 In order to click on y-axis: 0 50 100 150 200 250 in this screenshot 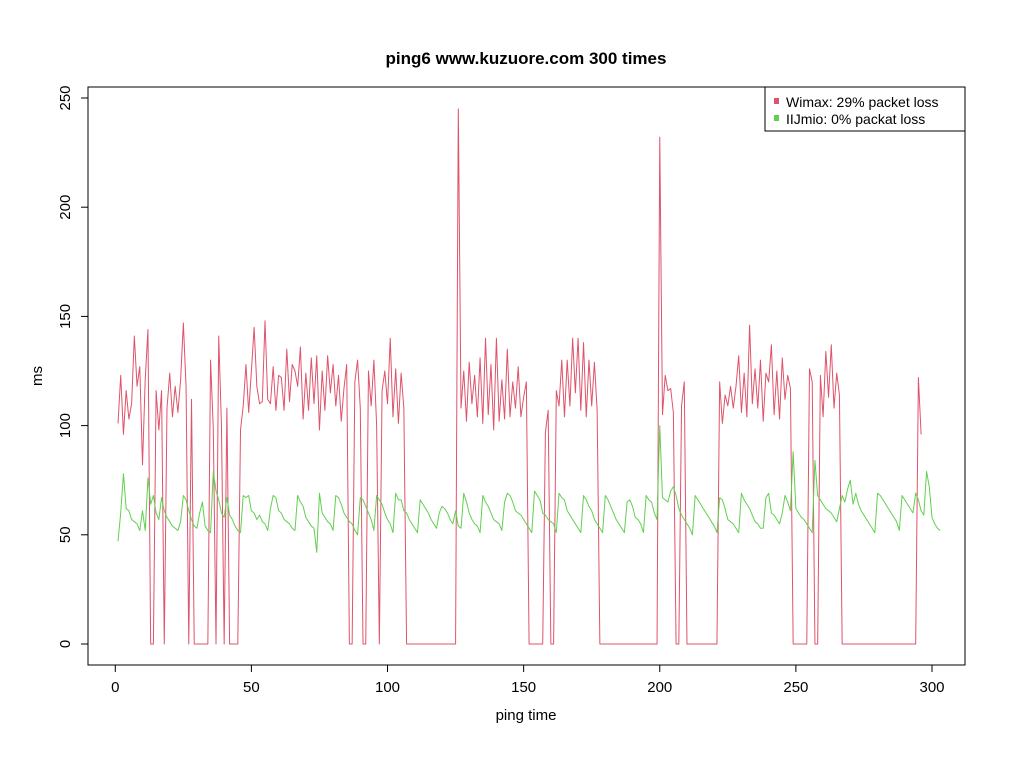, I will do `click(73, 366)`.